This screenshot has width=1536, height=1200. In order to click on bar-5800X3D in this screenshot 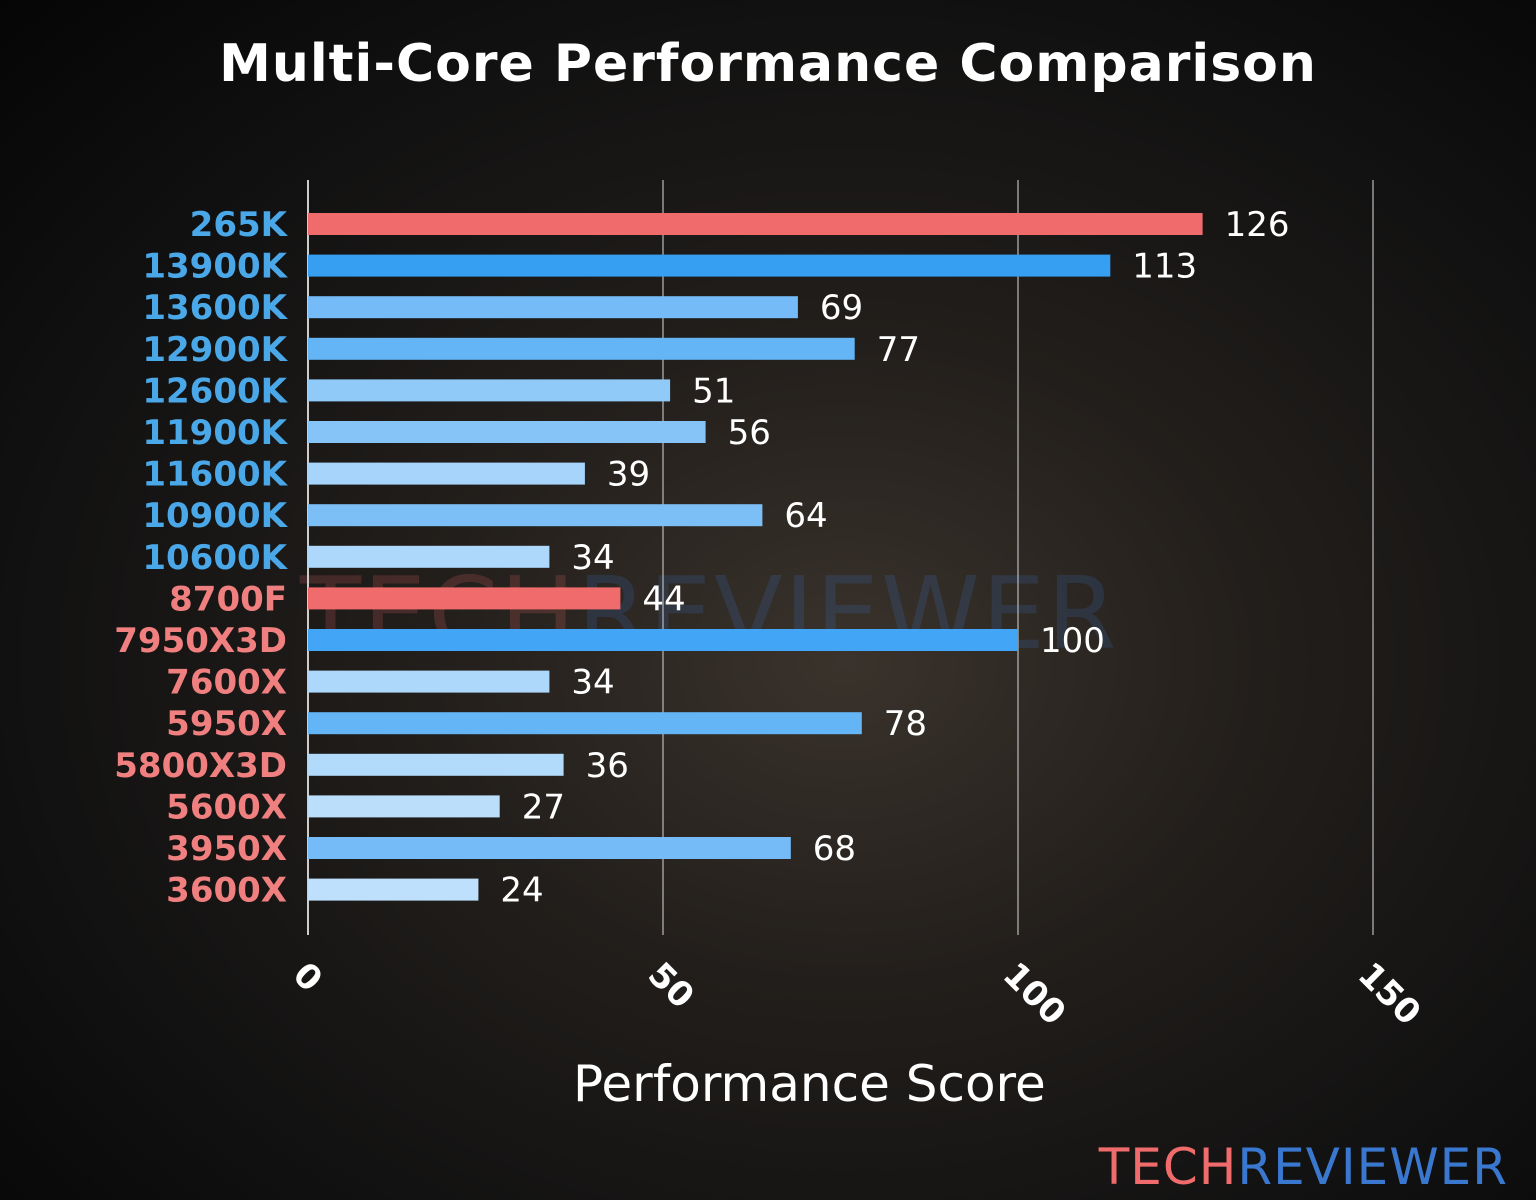, I will do `click(436, 764)`.